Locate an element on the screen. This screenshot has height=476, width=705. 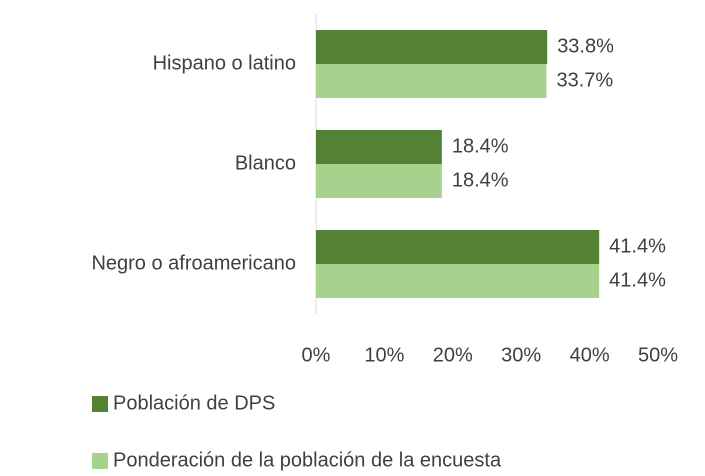
value-label: 33.7% is located at coordinates (585, 80).